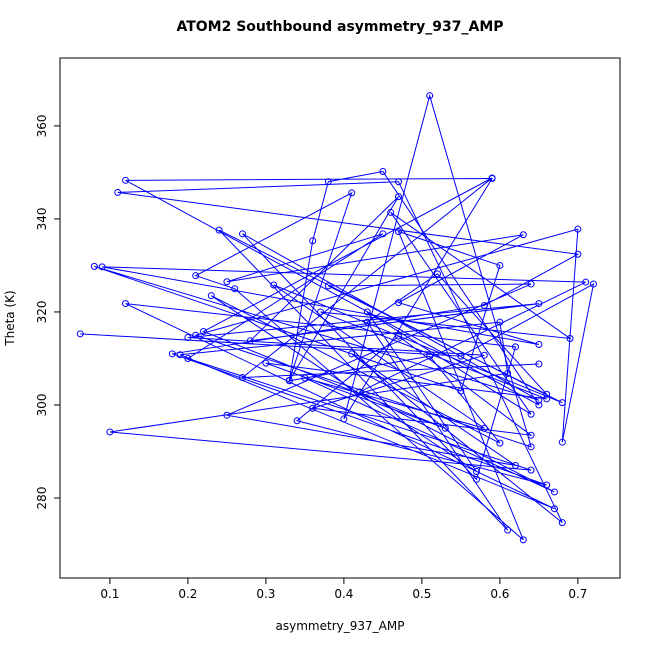 The height and width of the screenshot is (650, 650). Describe the element at coordinates (10, 318) in the screenshot. I see `y-axis-label: Theta (K)` at that location.